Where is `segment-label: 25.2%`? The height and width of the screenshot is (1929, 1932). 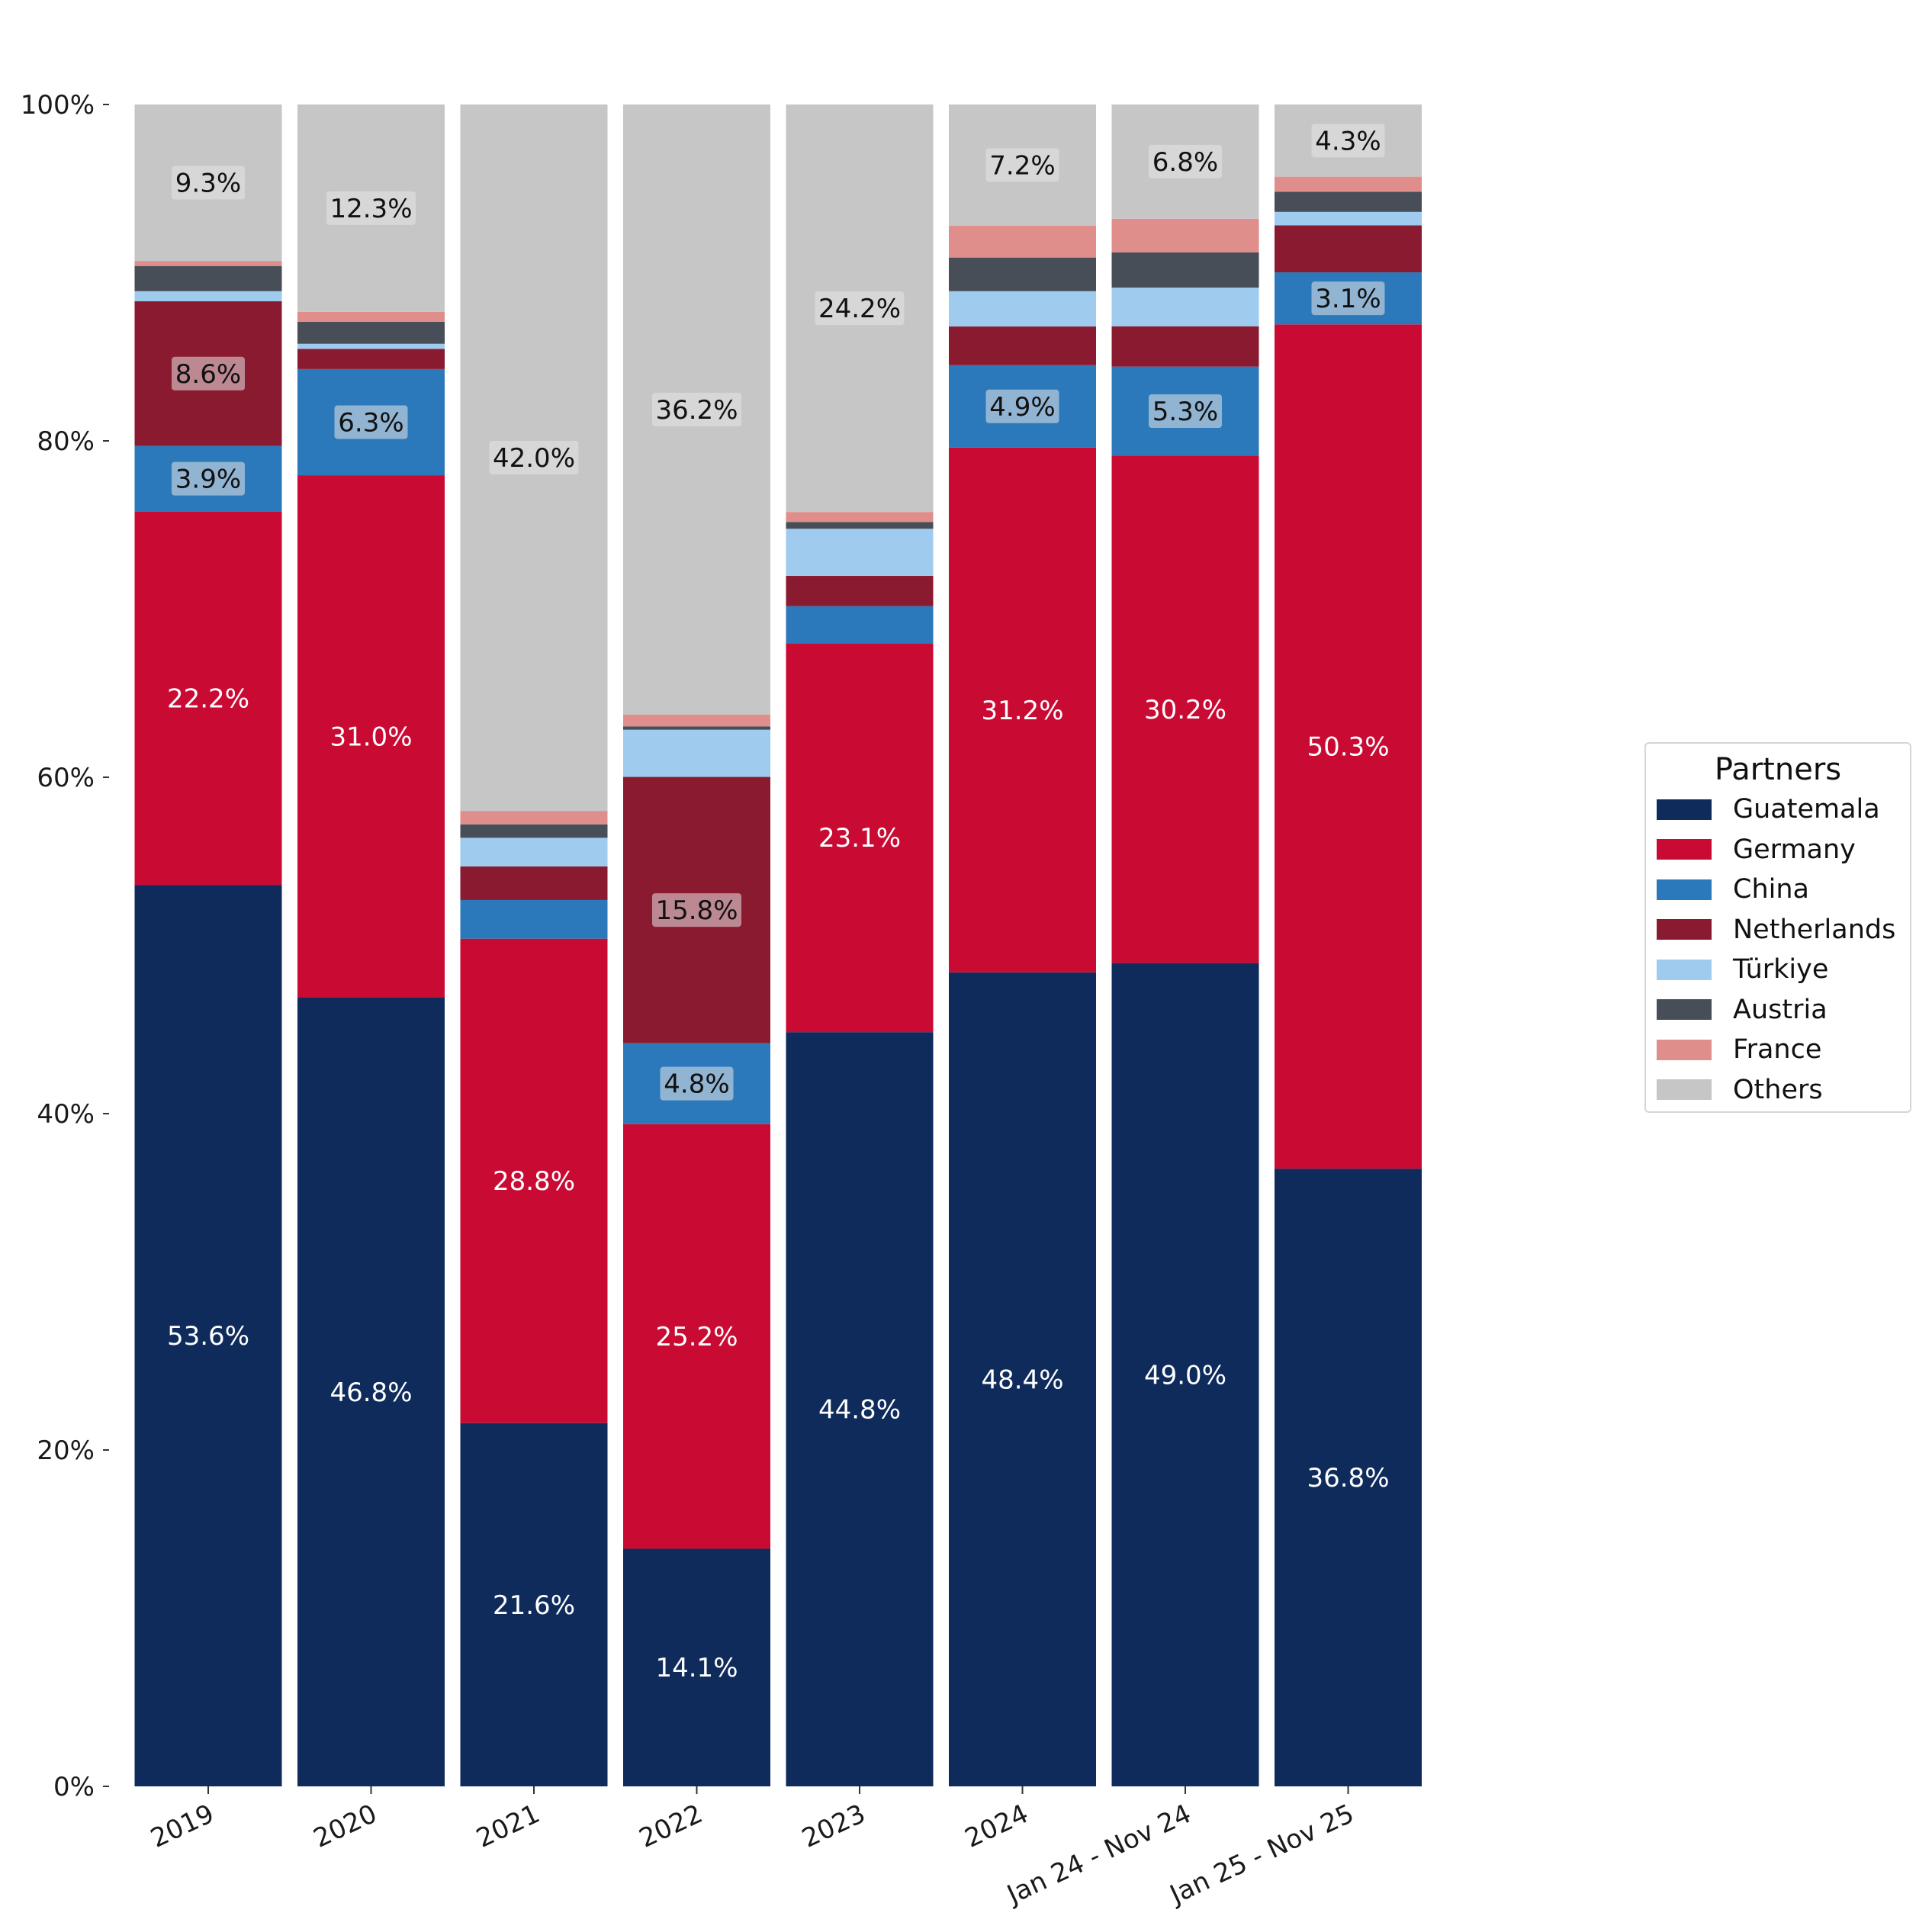 segment-label: 25.2% is located at coordinates (696, 1337).